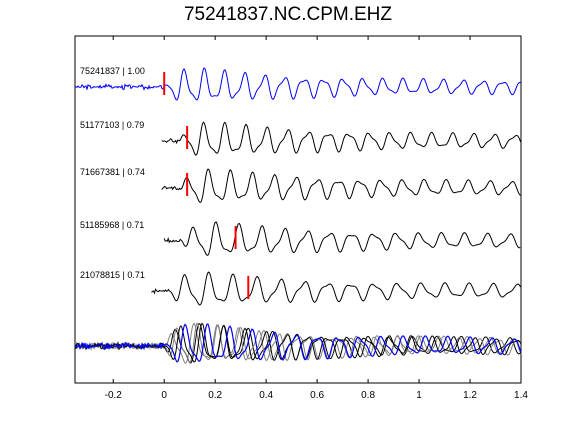  I want to click on x-tick-label: -0.2, so click(114, 395).